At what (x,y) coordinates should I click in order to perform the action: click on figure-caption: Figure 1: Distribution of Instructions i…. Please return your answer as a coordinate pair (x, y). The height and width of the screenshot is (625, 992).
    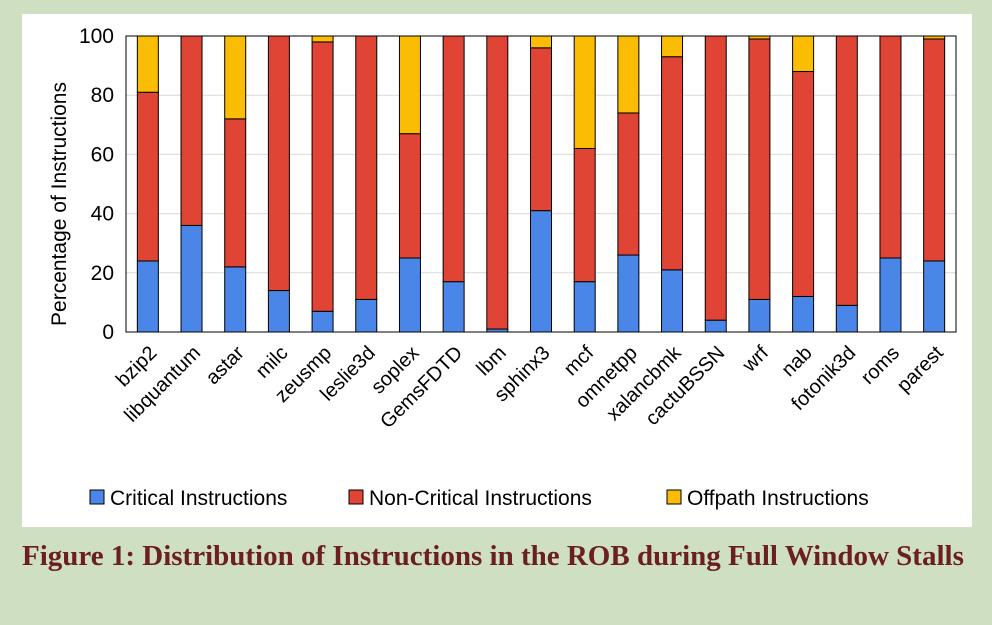
    Looking at the image, I should click on (493, 556).